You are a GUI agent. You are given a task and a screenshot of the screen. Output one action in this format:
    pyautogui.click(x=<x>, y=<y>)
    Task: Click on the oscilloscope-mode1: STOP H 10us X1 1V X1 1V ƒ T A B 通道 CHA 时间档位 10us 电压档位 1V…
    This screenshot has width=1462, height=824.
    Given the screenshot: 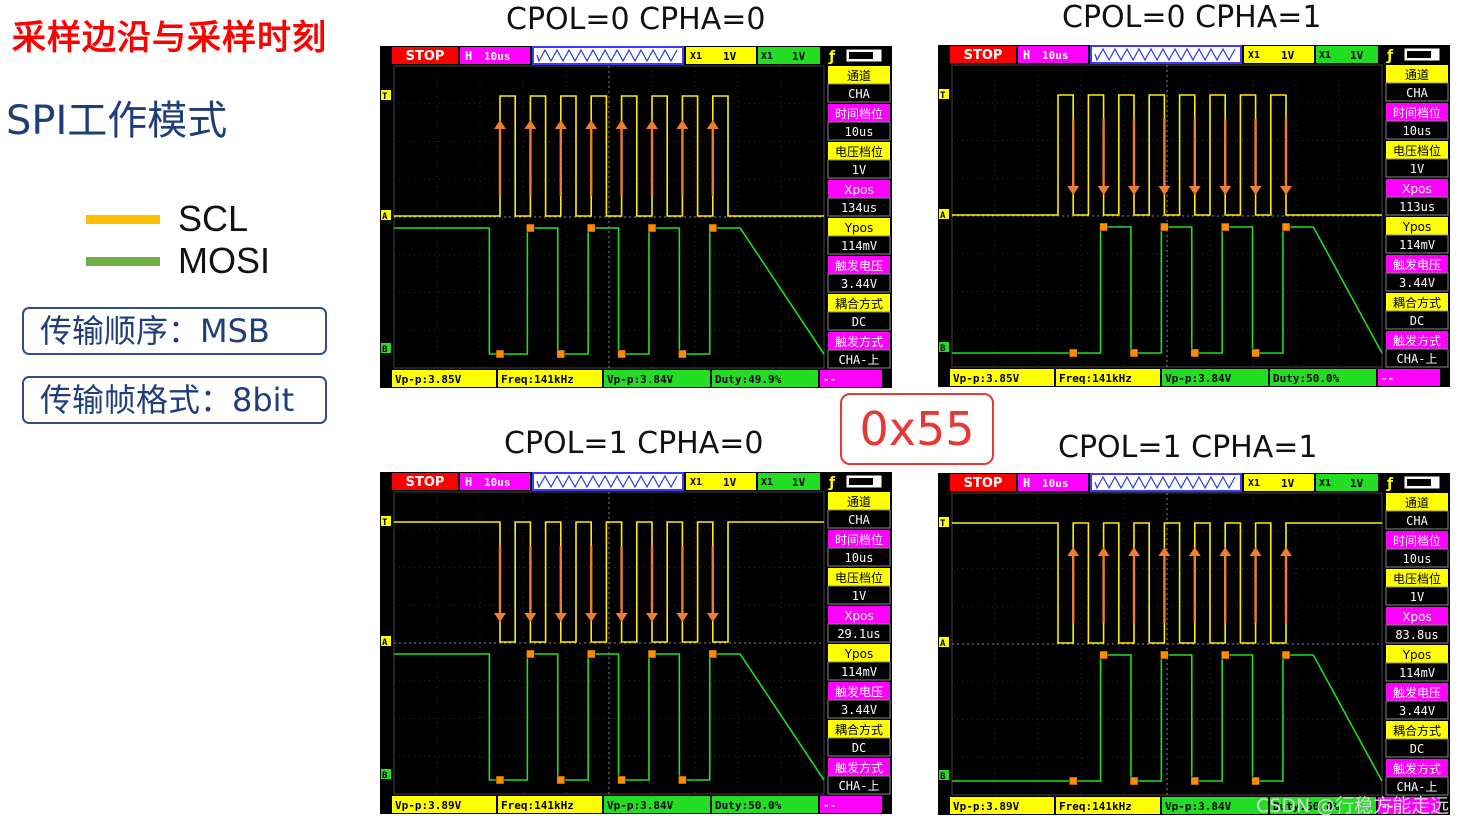 What is the action you would take?
    pyautogui.click(x=1194, y=216)
    